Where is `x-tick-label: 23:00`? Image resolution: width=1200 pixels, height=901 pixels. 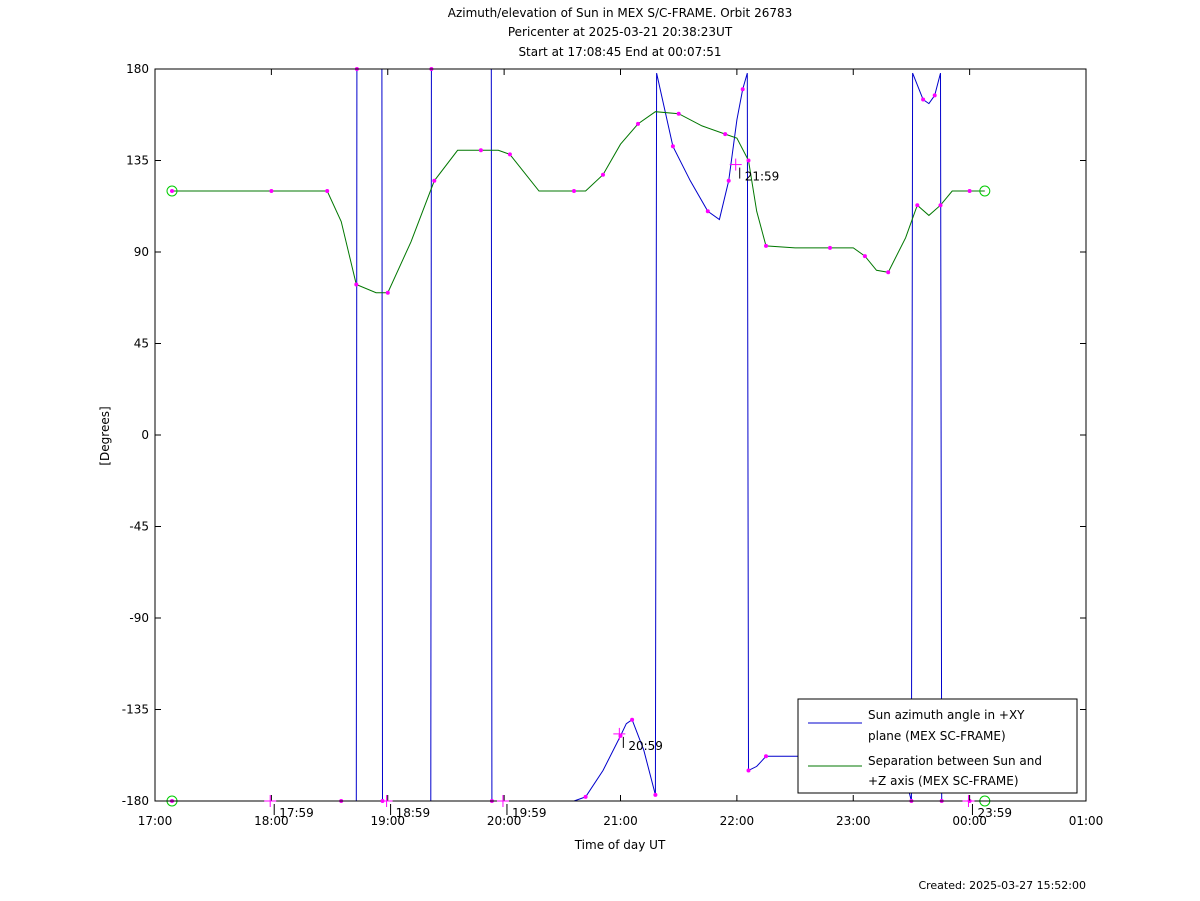 x-tick-label: 23:00 is located at coordinates (853, 821).